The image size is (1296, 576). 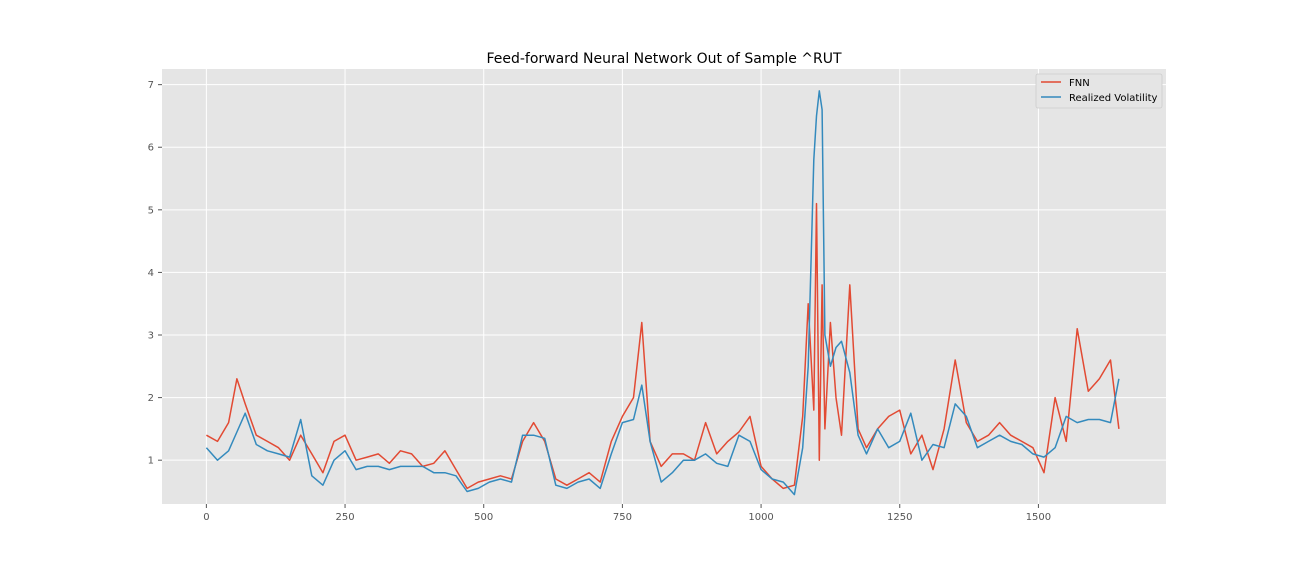 What do you see at coordinates (622, 517) in the screenshot?
I see `x-tick-label: 750` at bounding box center [622, 517].